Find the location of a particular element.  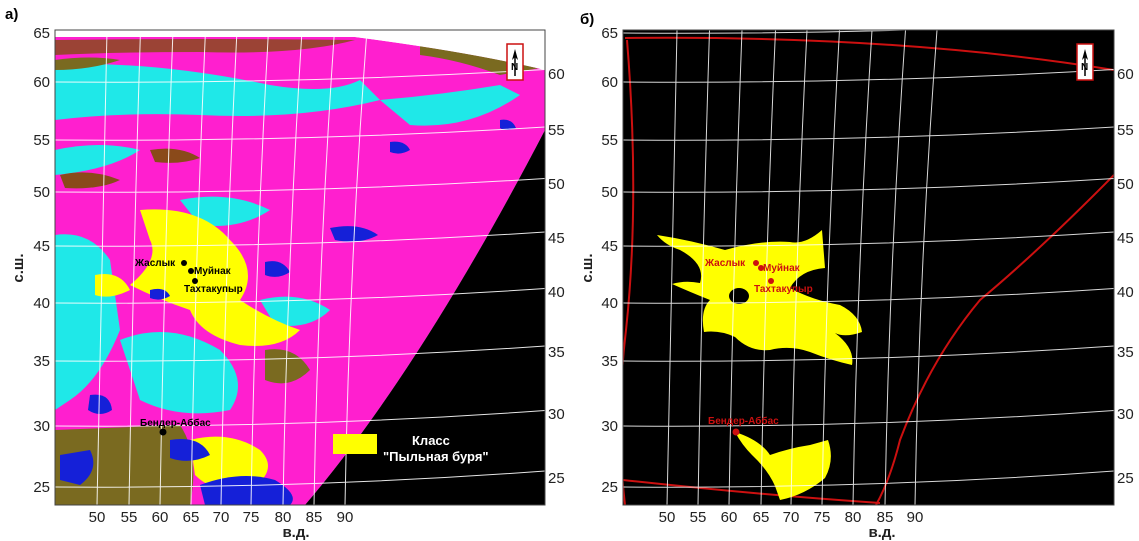

panel-b-north-label: N is located at coordinates (1084, 67).